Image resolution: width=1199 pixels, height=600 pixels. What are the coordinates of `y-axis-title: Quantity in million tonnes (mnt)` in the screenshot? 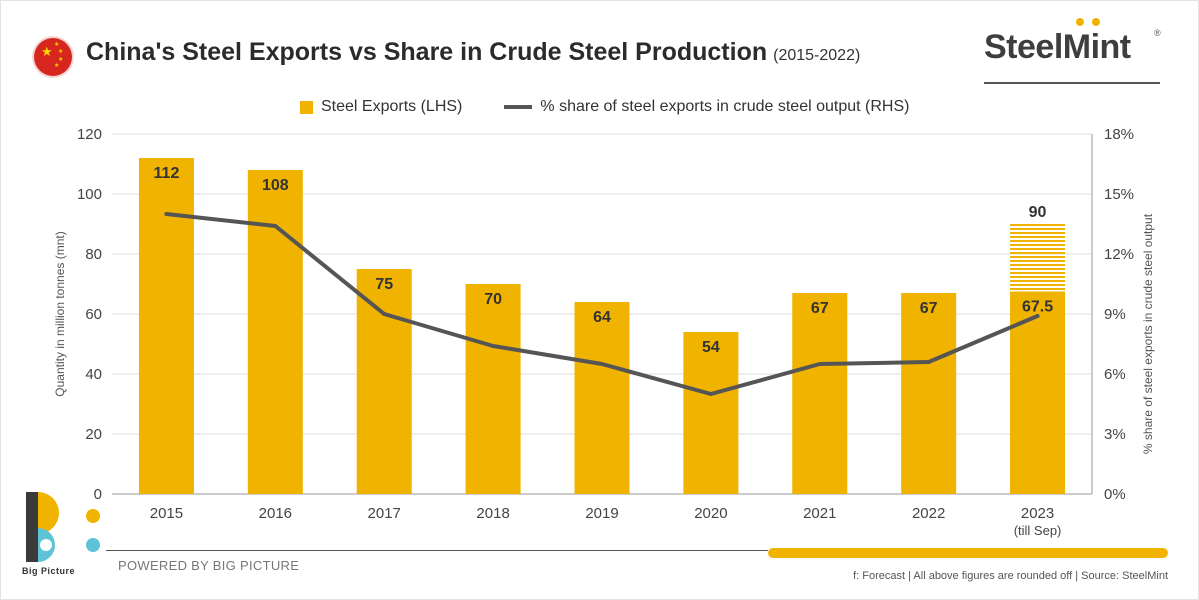 It's located at (60, 313).